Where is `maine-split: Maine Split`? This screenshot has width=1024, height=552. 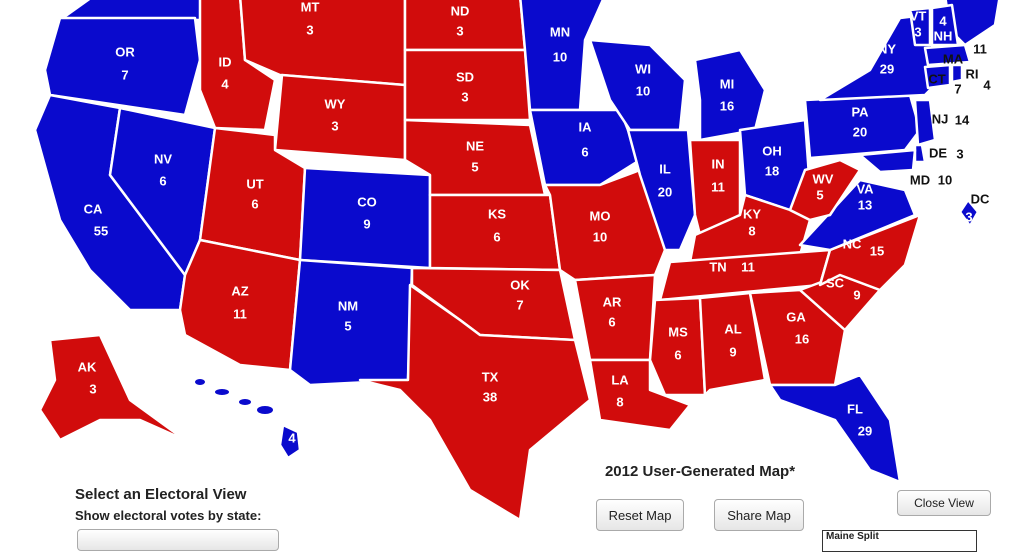 maine-split: Maine Split is located at coordinates (899, 541).